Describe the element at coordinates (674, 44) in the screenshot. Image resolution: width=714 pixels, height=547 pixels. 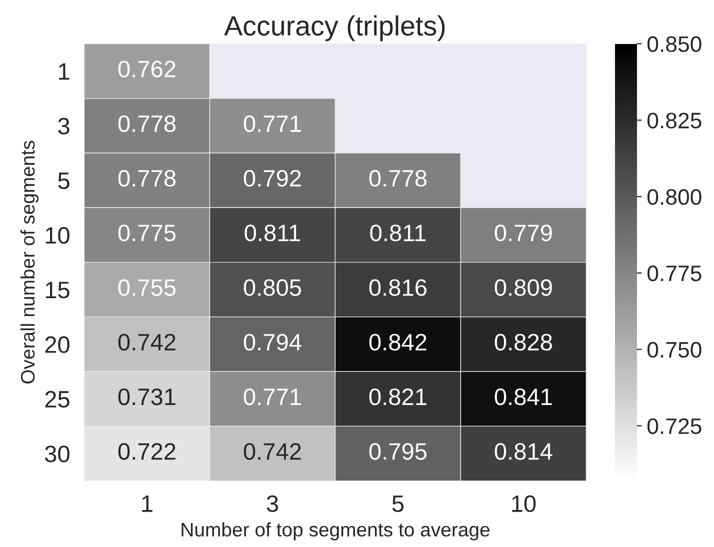
I see `color-bar-label: 0.850` at that location.